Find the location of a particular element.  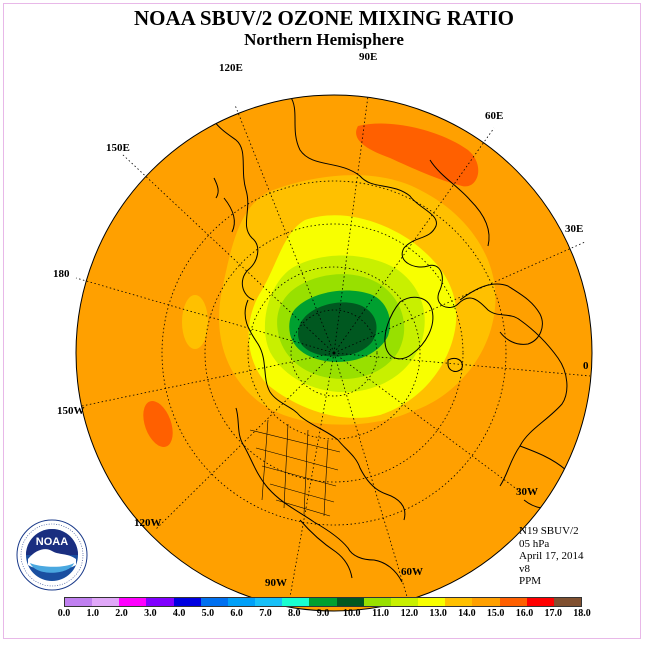

colorbar-tick-label: 9.0 is located at coordinates (323, 613).